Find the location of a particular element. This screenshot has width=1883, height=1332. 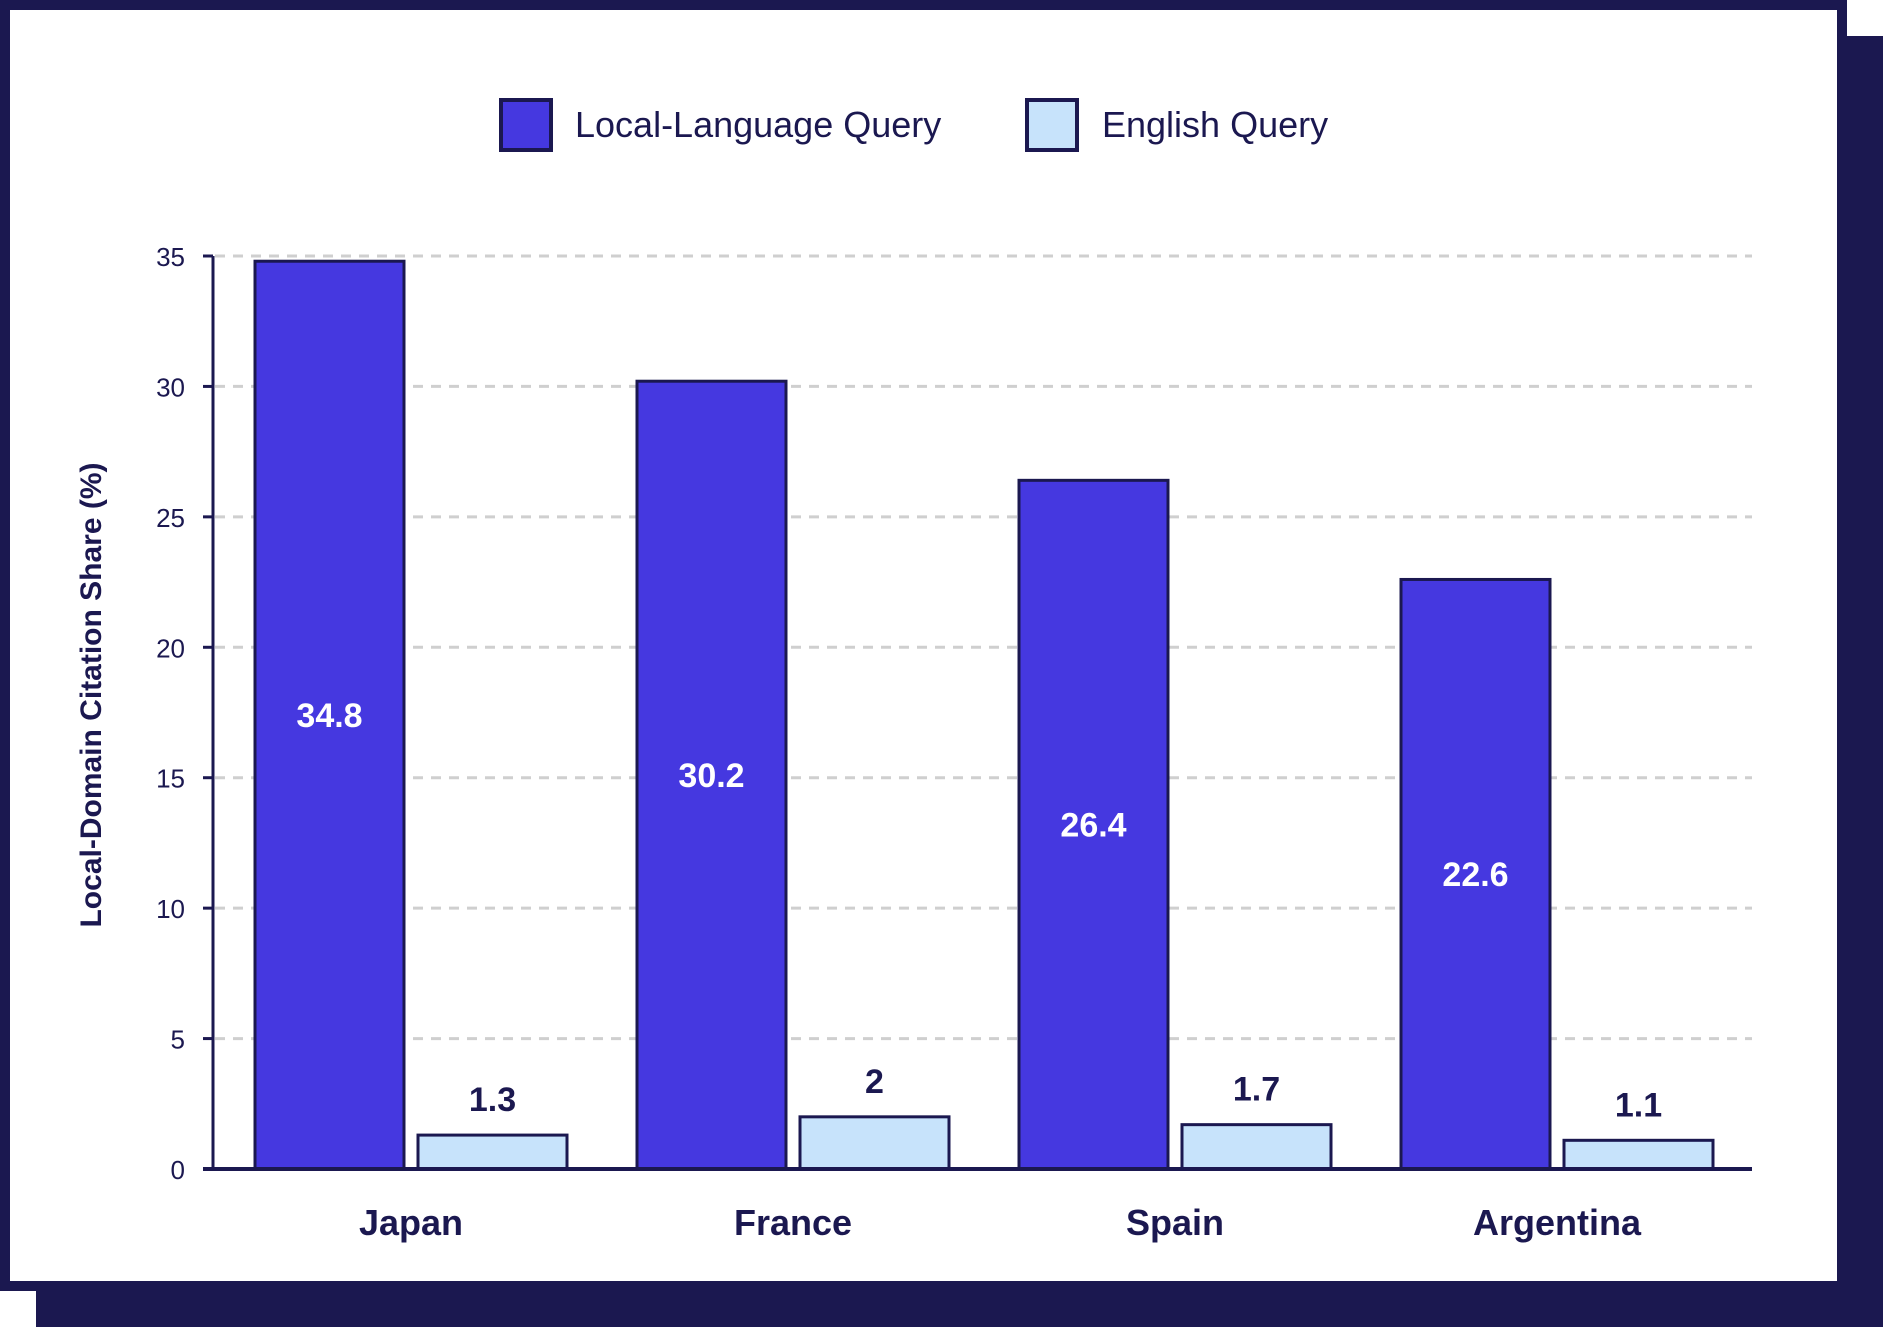

legend: Local-Language Query English Query is located at coordinates (913, 125).